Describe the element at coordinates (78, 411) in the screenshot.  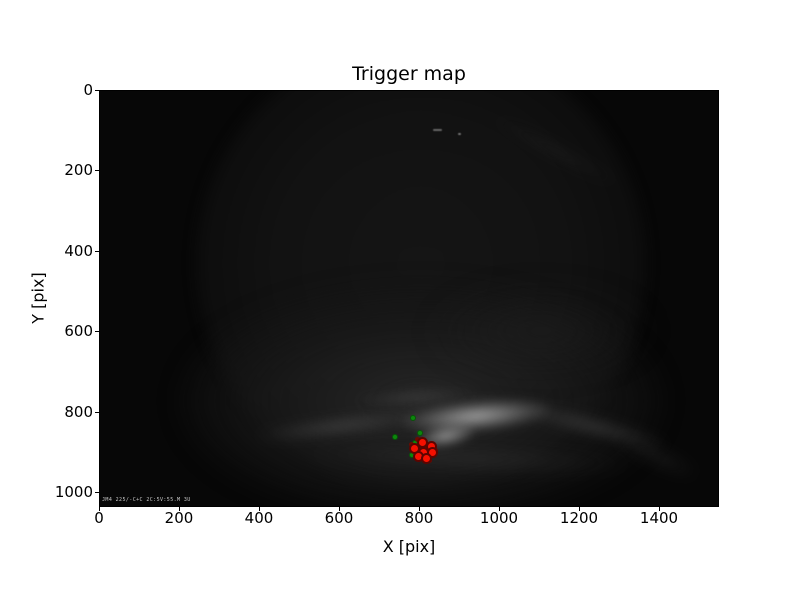
I see `y-tick-label: 800` at that location.